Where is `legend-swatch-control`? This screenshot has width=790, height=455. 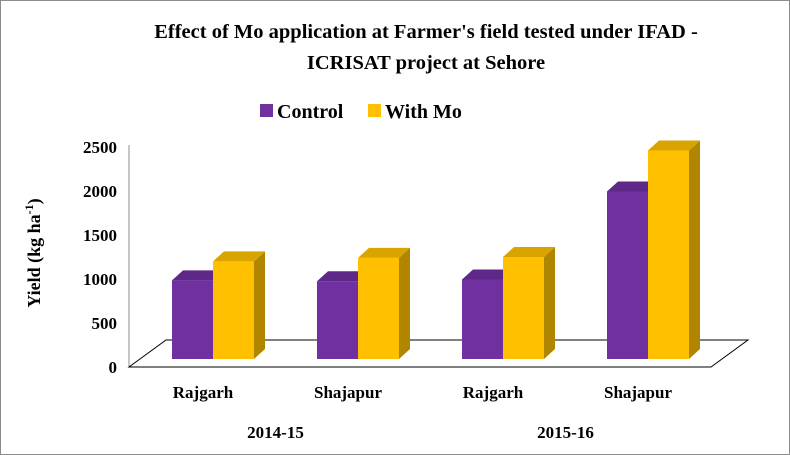 legend-swatch-control is located at coordinates (266, 110).